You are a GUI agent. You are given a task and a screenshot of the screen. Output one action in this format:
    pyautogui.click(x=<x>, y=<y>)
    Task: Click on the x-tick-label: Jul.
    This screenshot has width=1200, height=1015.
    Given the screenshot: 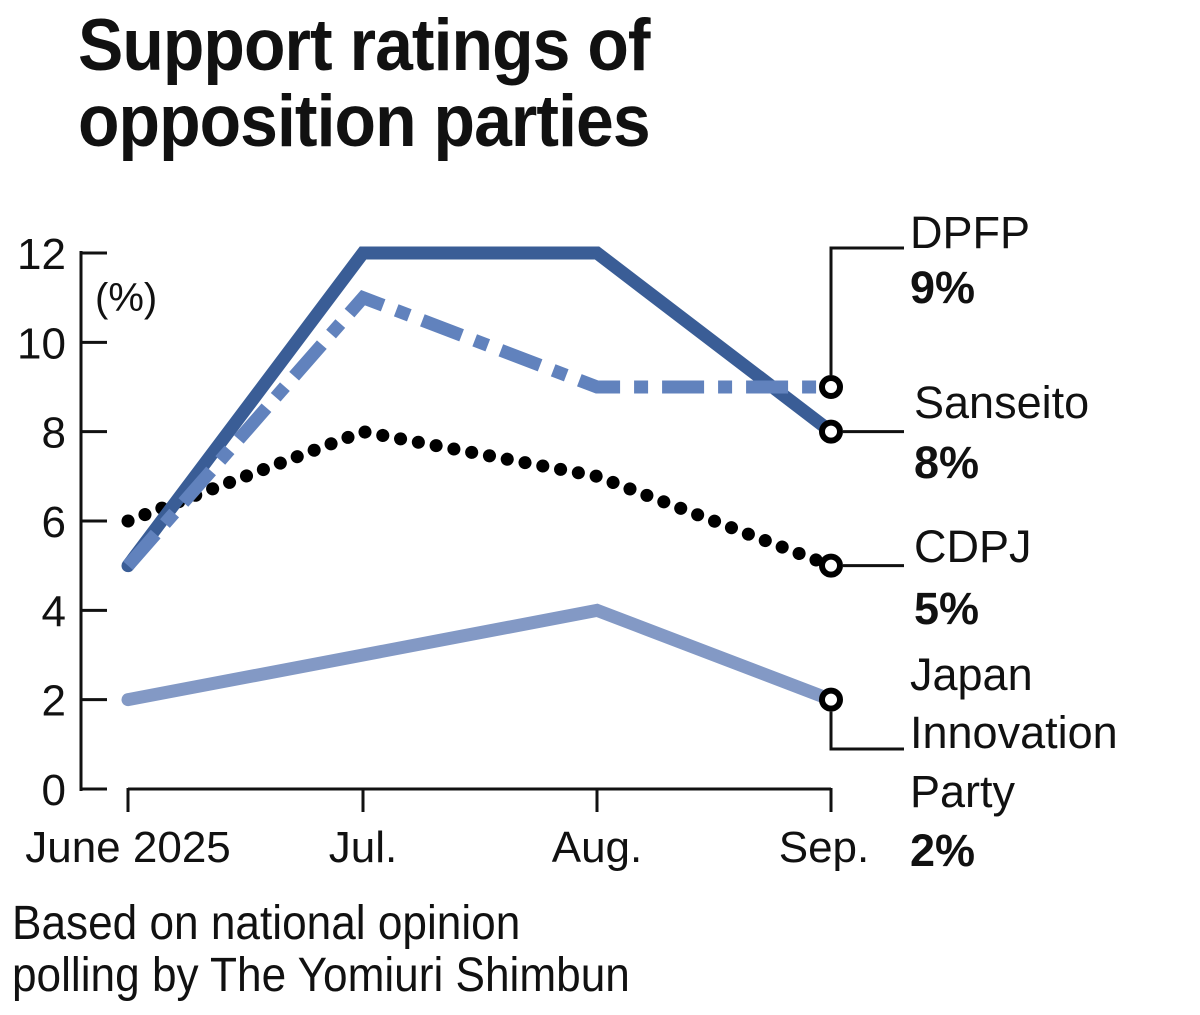 What is the action you would take?
    pyautogui.click(x=363, y=847)
    